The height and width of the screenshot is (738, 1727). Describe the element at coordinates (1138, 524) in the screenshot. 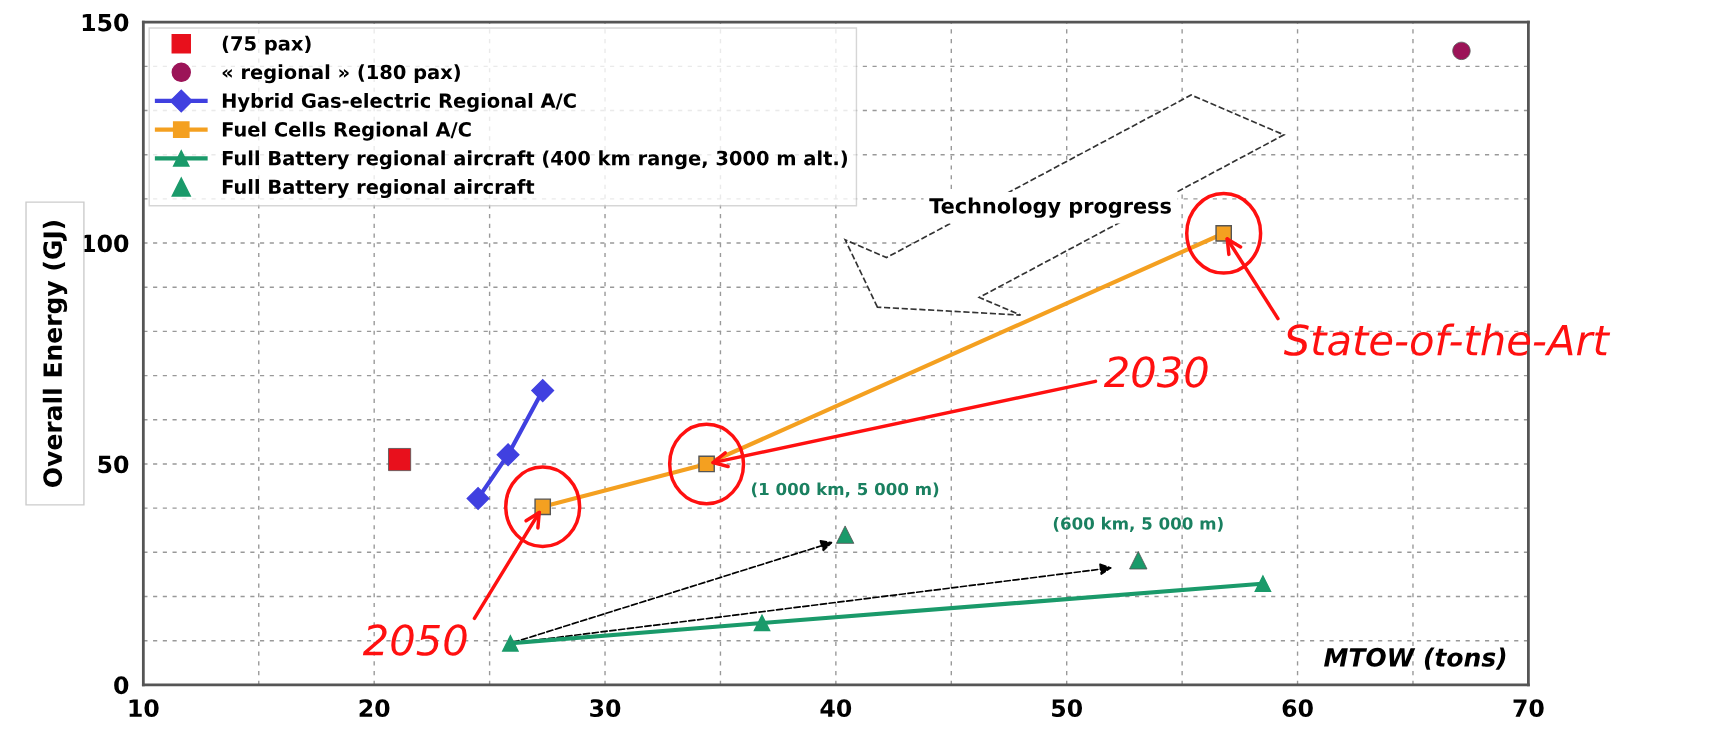

I see `annotation: (600 km, 5 000 m)` at that location.